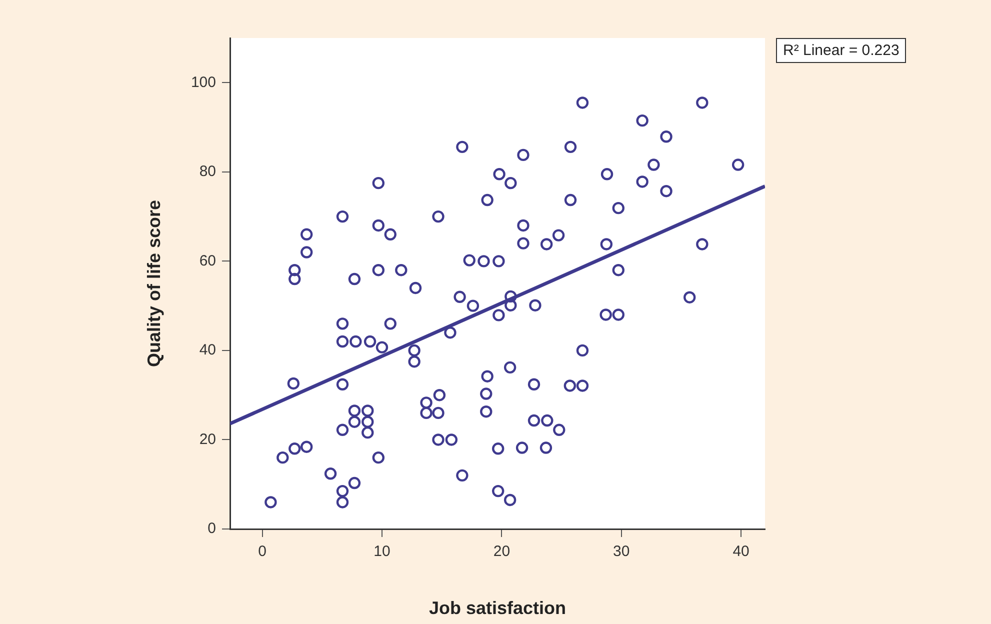 This screenshot has width=991, height=624. What do you see at coordinates (207, 261) in the screenshot?
I see `y-tick-label: 60` at bounding box center [207, 261].